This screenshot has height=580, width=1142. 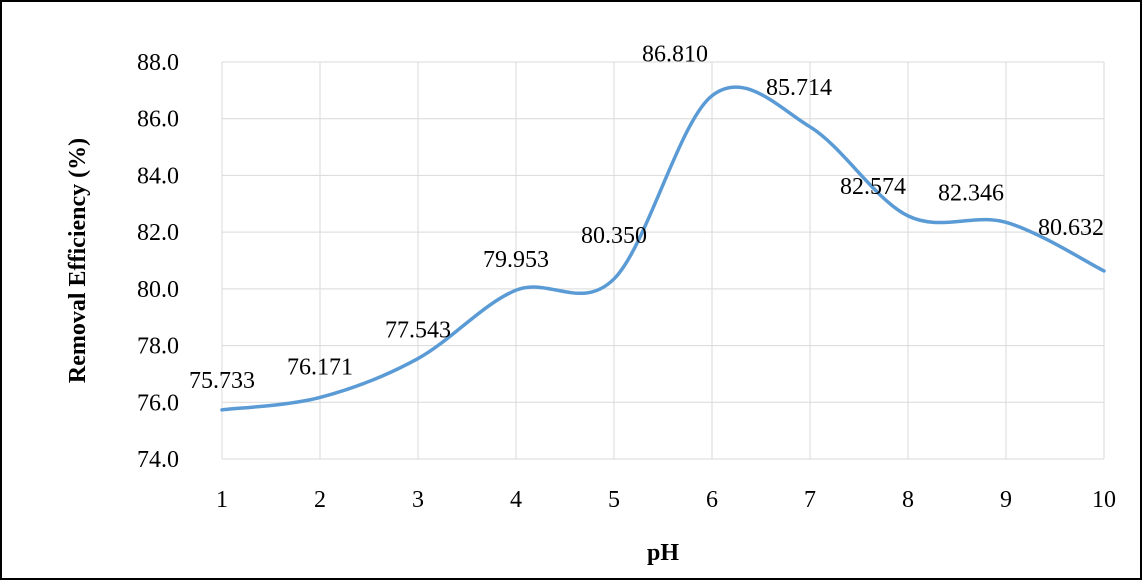 What do you see at coordinates (1104, 500) in the screenshot?
I see `x-tick-label: 10` at bounding box center [1104, 500].